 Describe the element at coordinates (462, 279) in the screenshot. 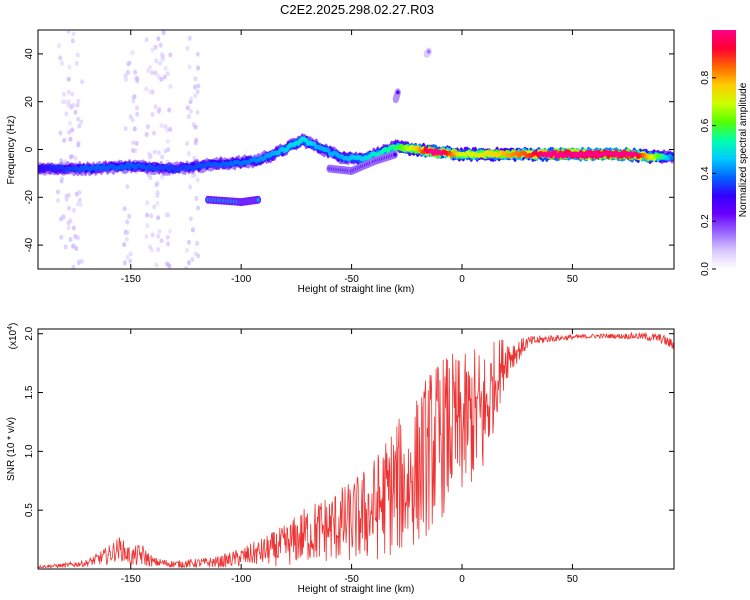

I see `x-tick-label: 0` at that location.